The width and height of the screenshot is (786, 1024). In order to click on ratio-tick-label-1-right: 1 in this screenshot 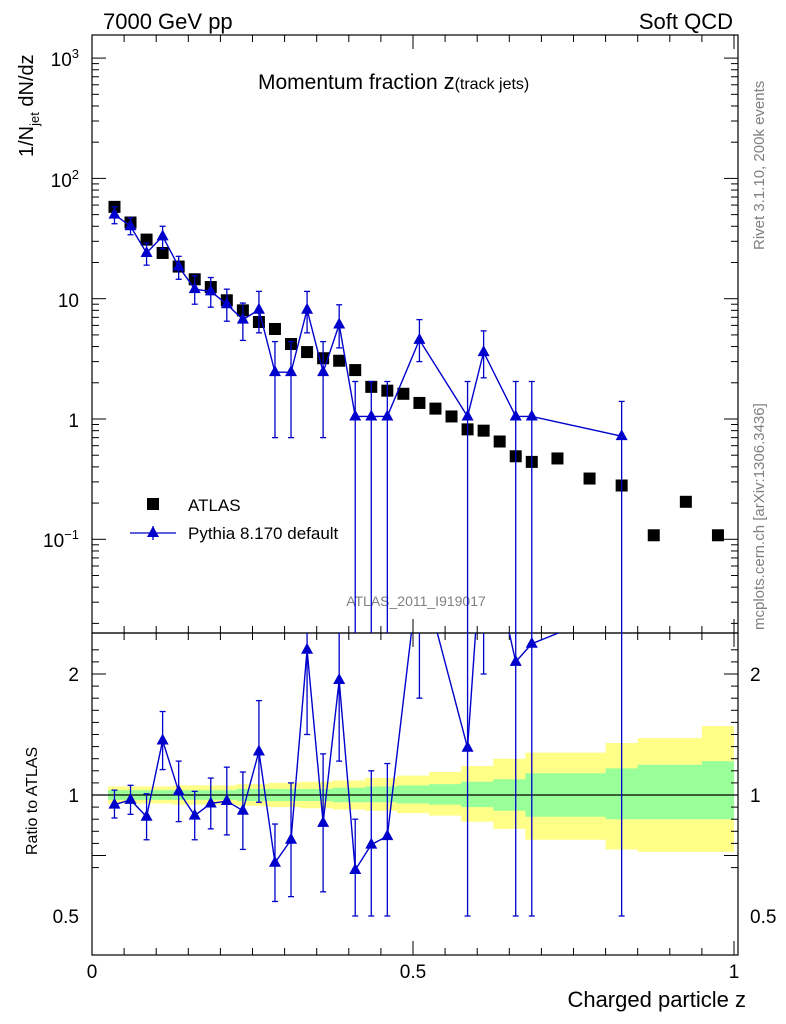, I will do `click(755, 796)`.